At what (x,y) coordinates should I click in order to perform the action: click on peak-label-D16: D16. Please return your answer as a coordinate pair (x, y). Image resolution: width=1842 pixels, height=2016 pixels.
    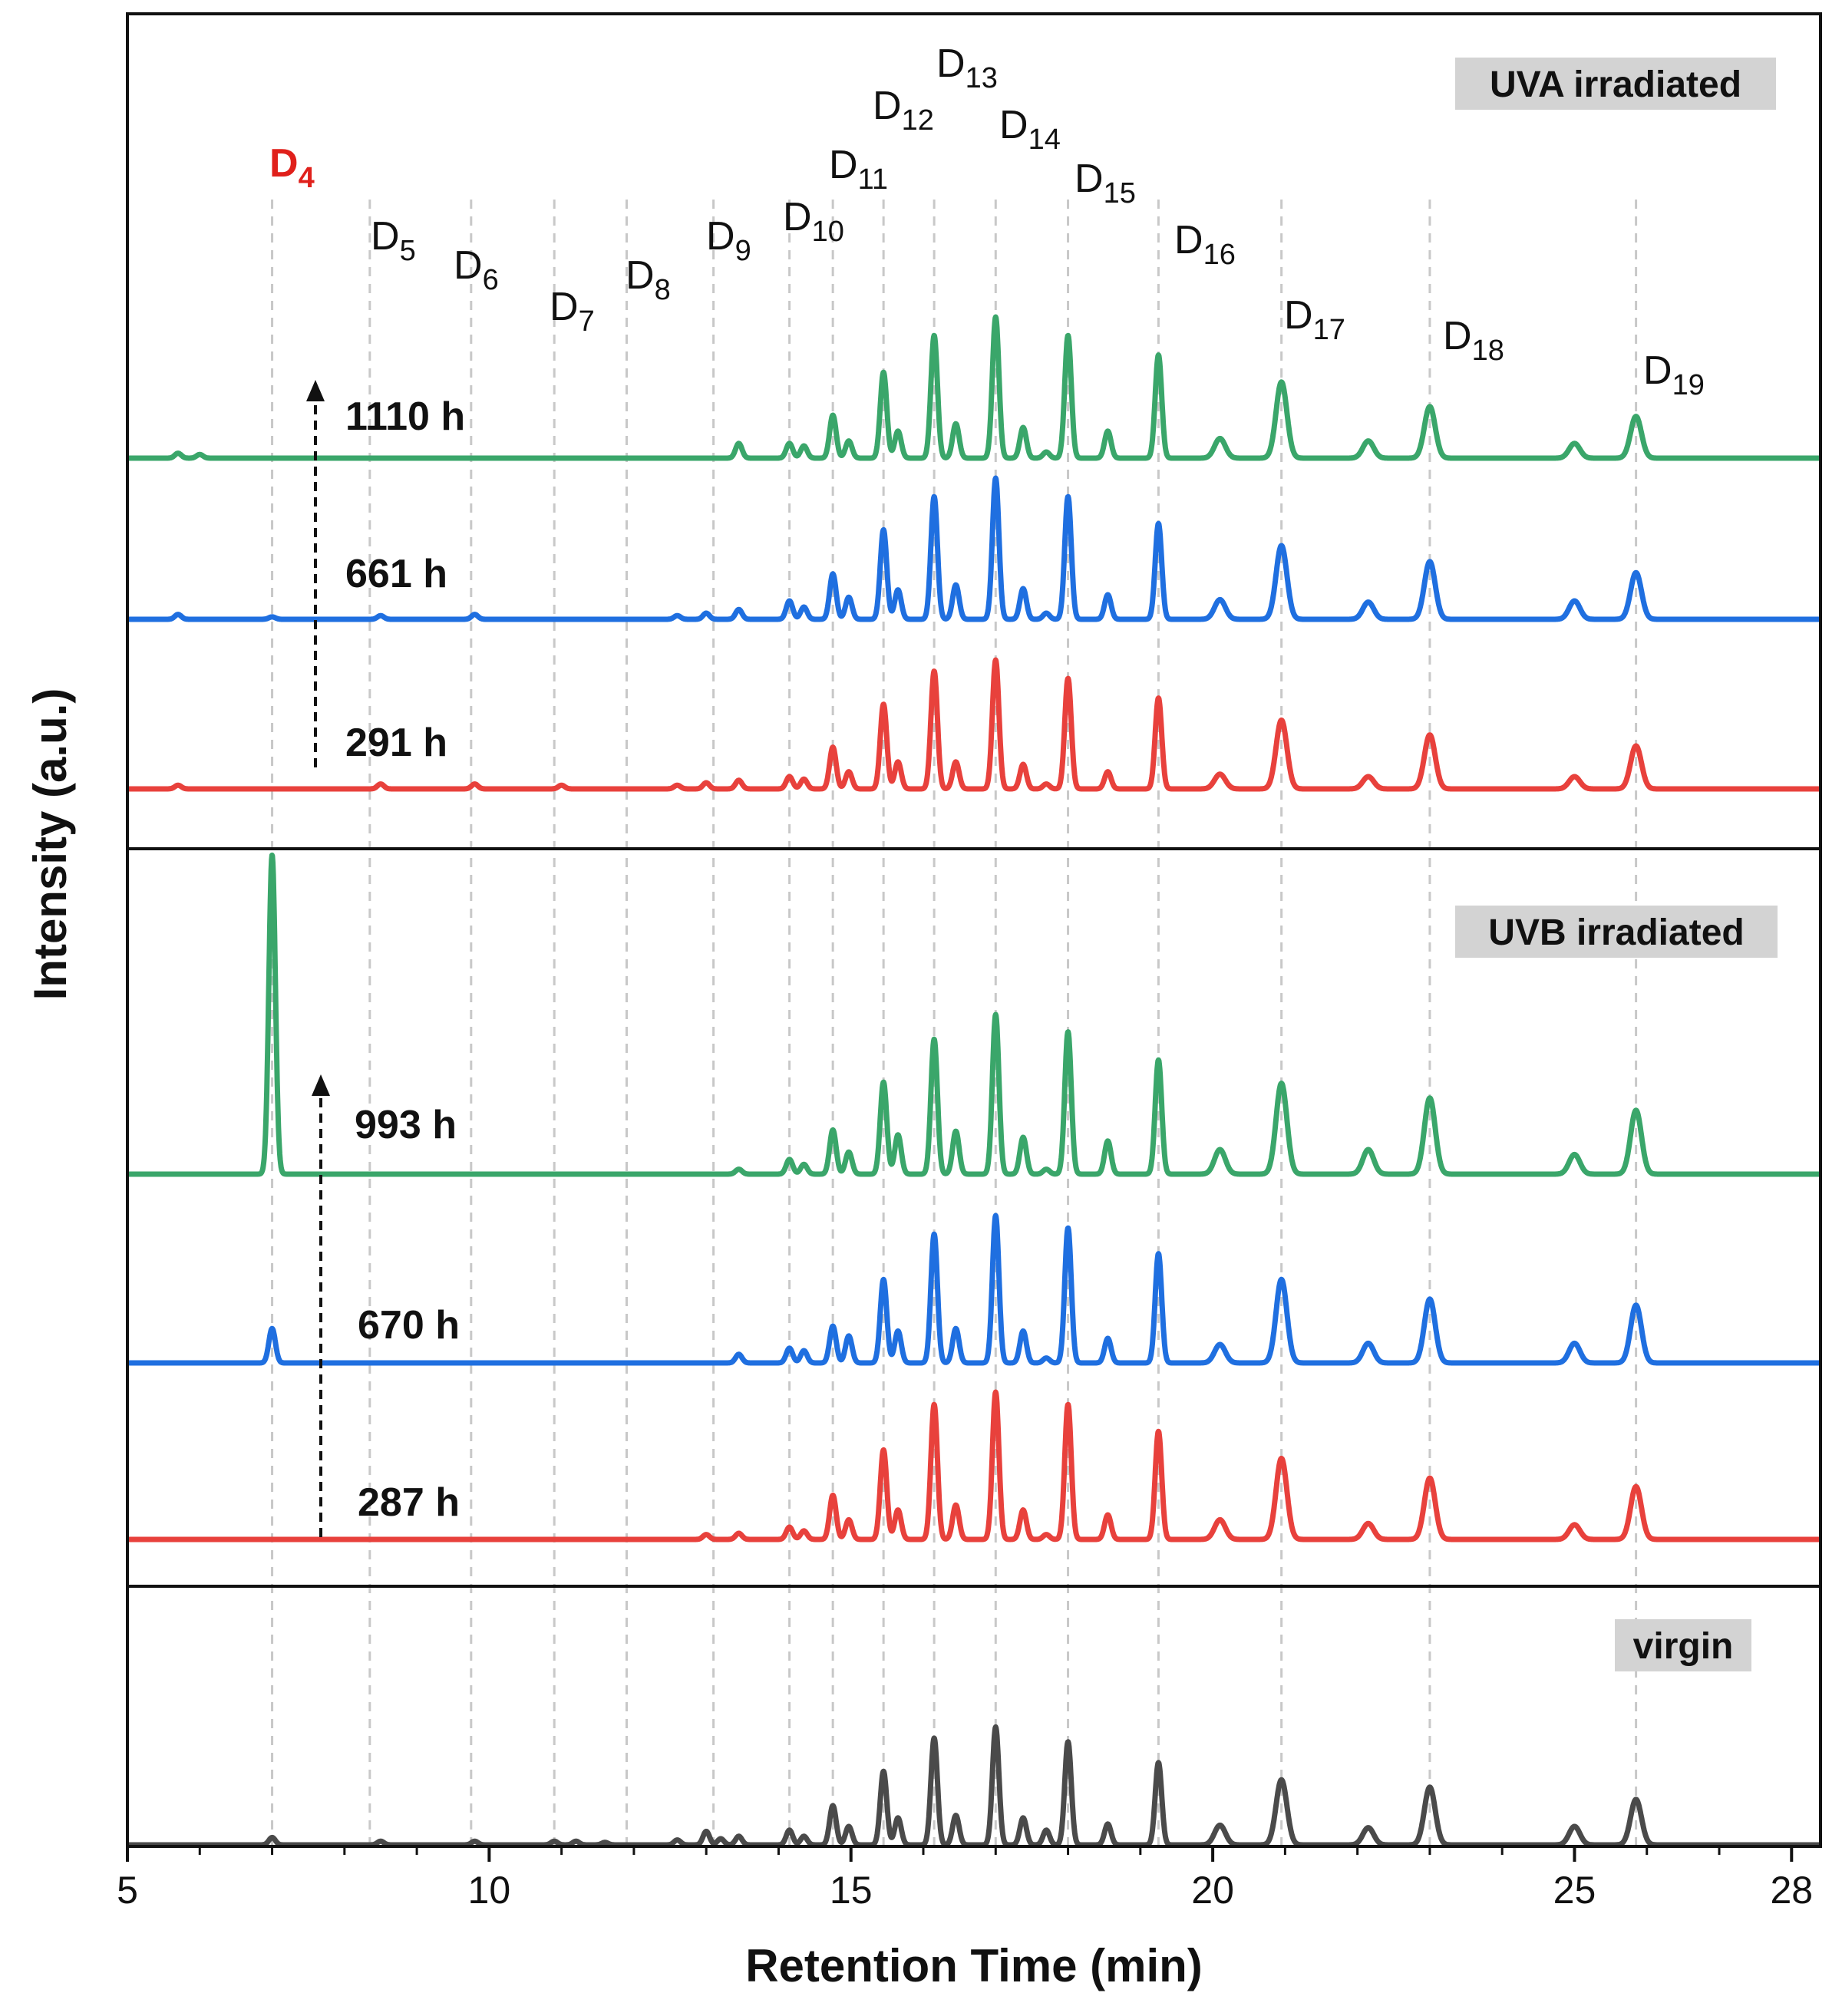
    Looking at the image, I should click on (1205, 244).